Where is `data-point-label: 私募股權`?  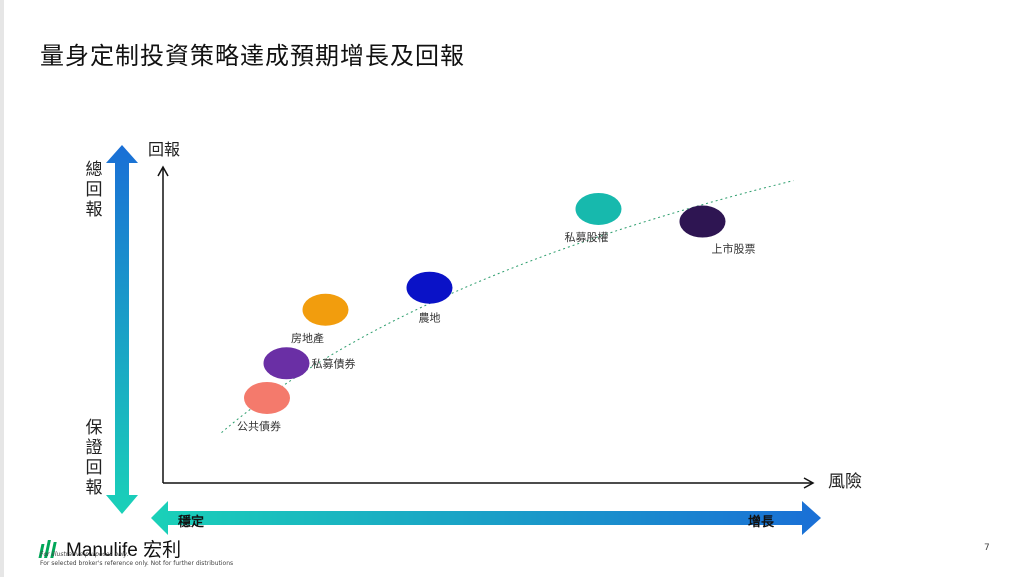
data-point-label: 私募股權 is located at coordinates (587, 237).